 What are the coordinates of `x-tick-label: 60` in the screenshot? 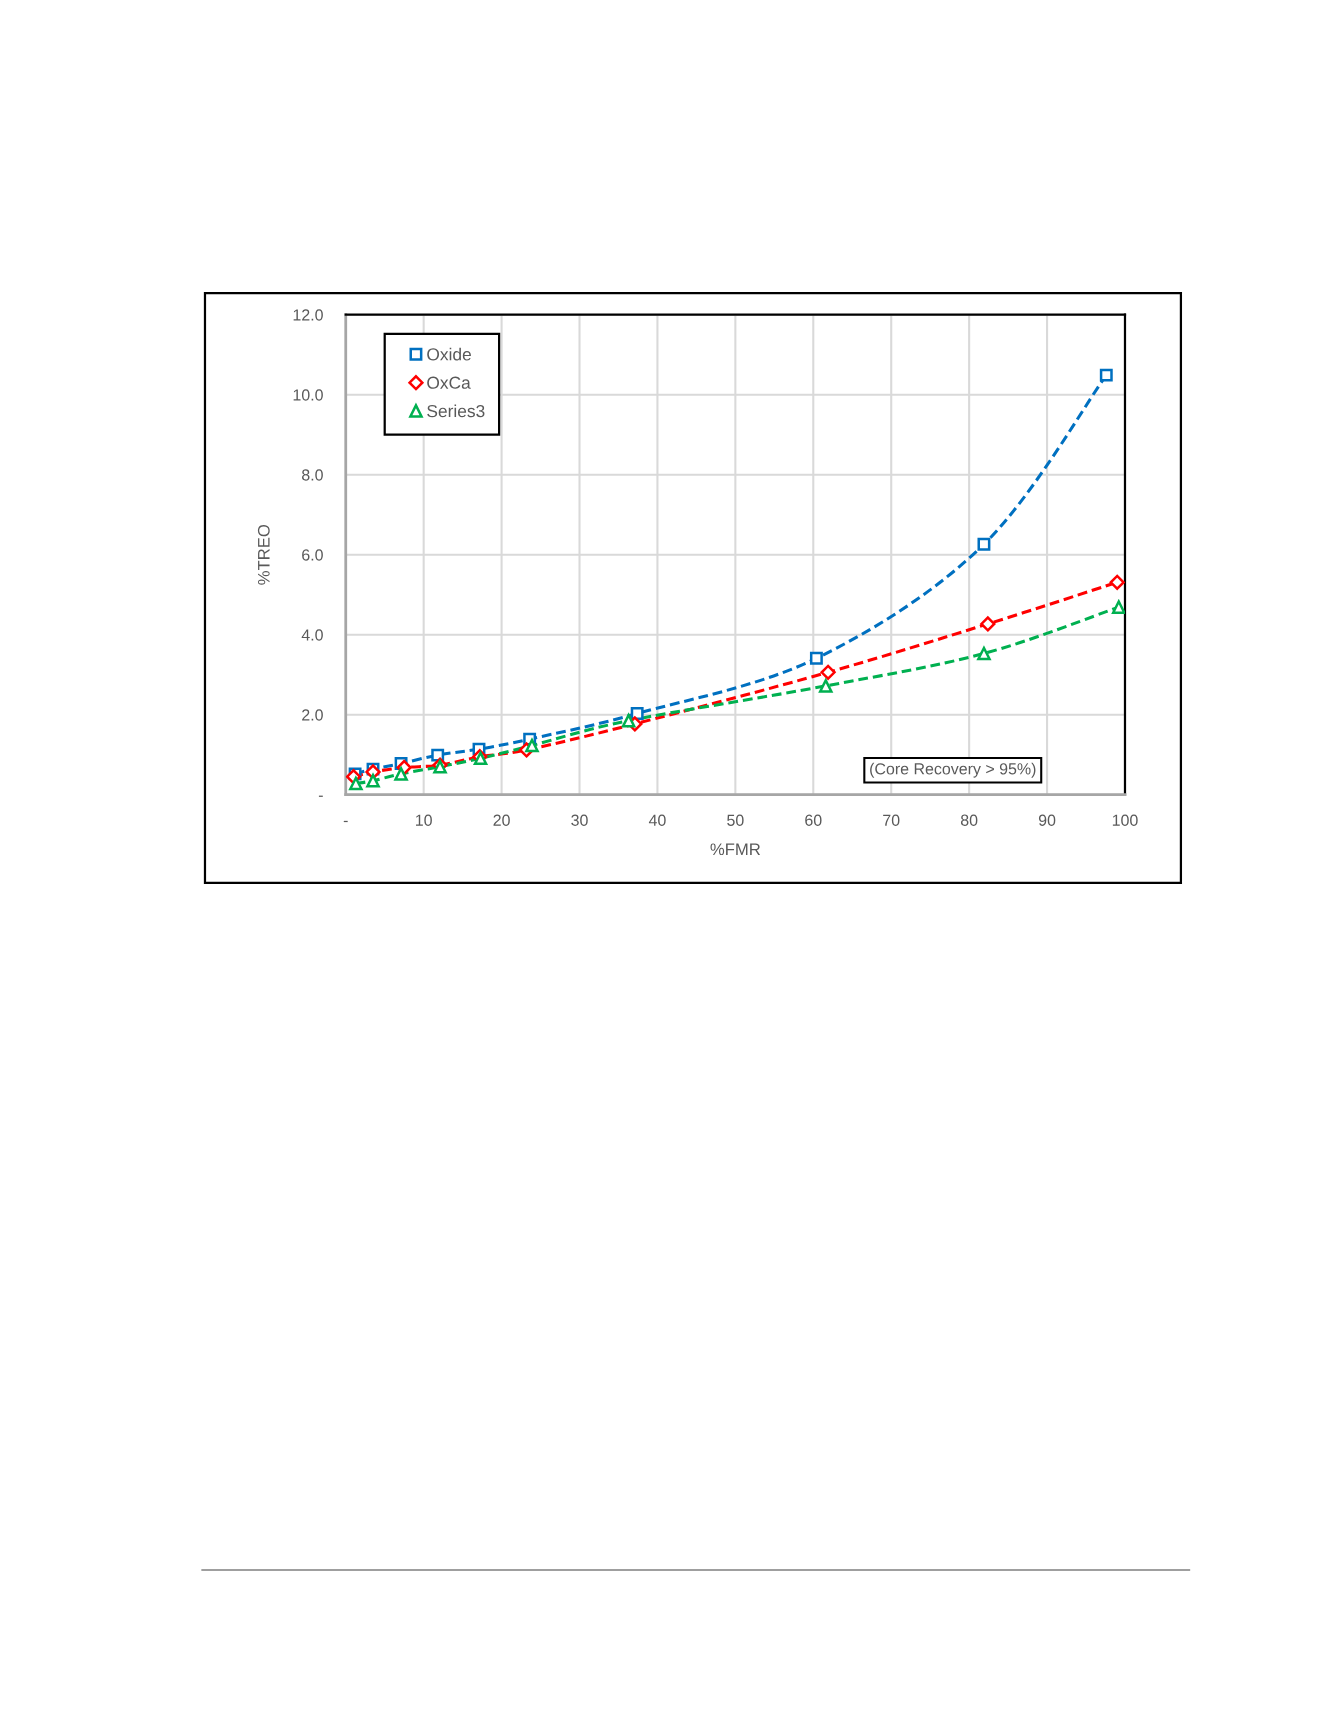 It's located at (813, 820).